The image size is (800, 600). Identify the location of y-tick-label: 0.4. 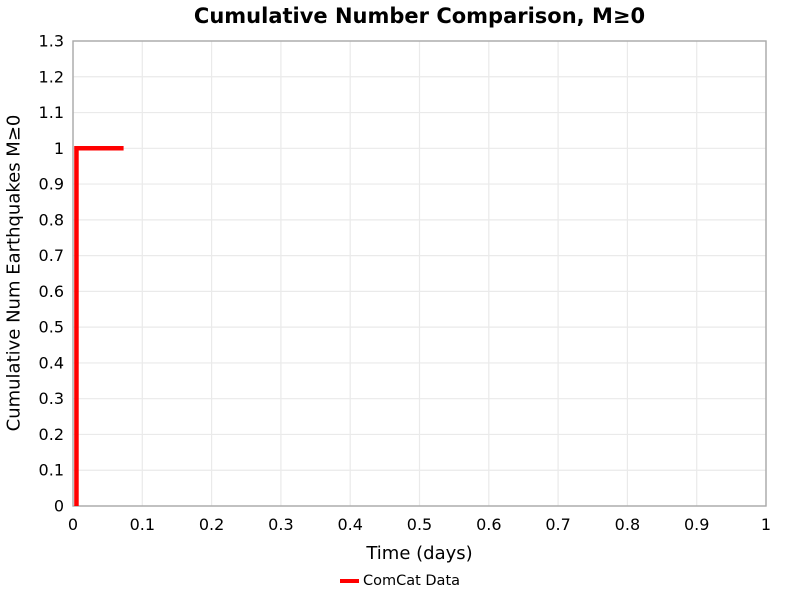
(51, 362).